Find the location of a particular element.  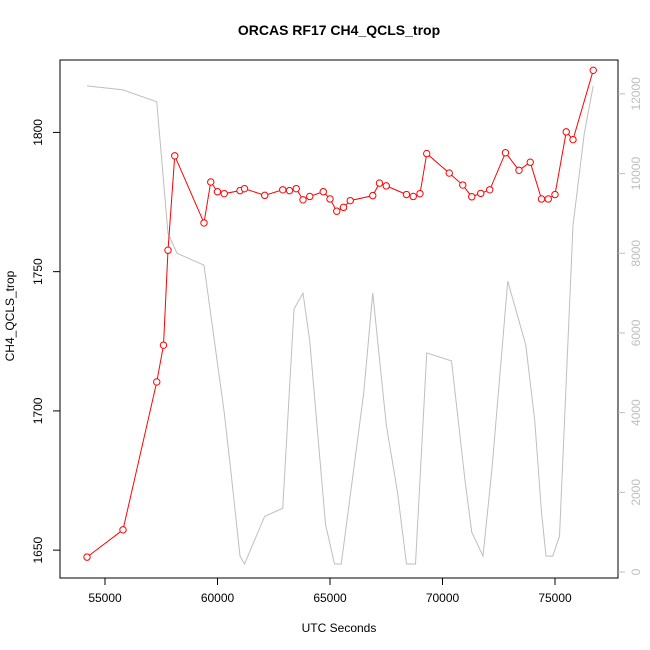

x-tick-label: 60000 is located at coordinates (218, 598).